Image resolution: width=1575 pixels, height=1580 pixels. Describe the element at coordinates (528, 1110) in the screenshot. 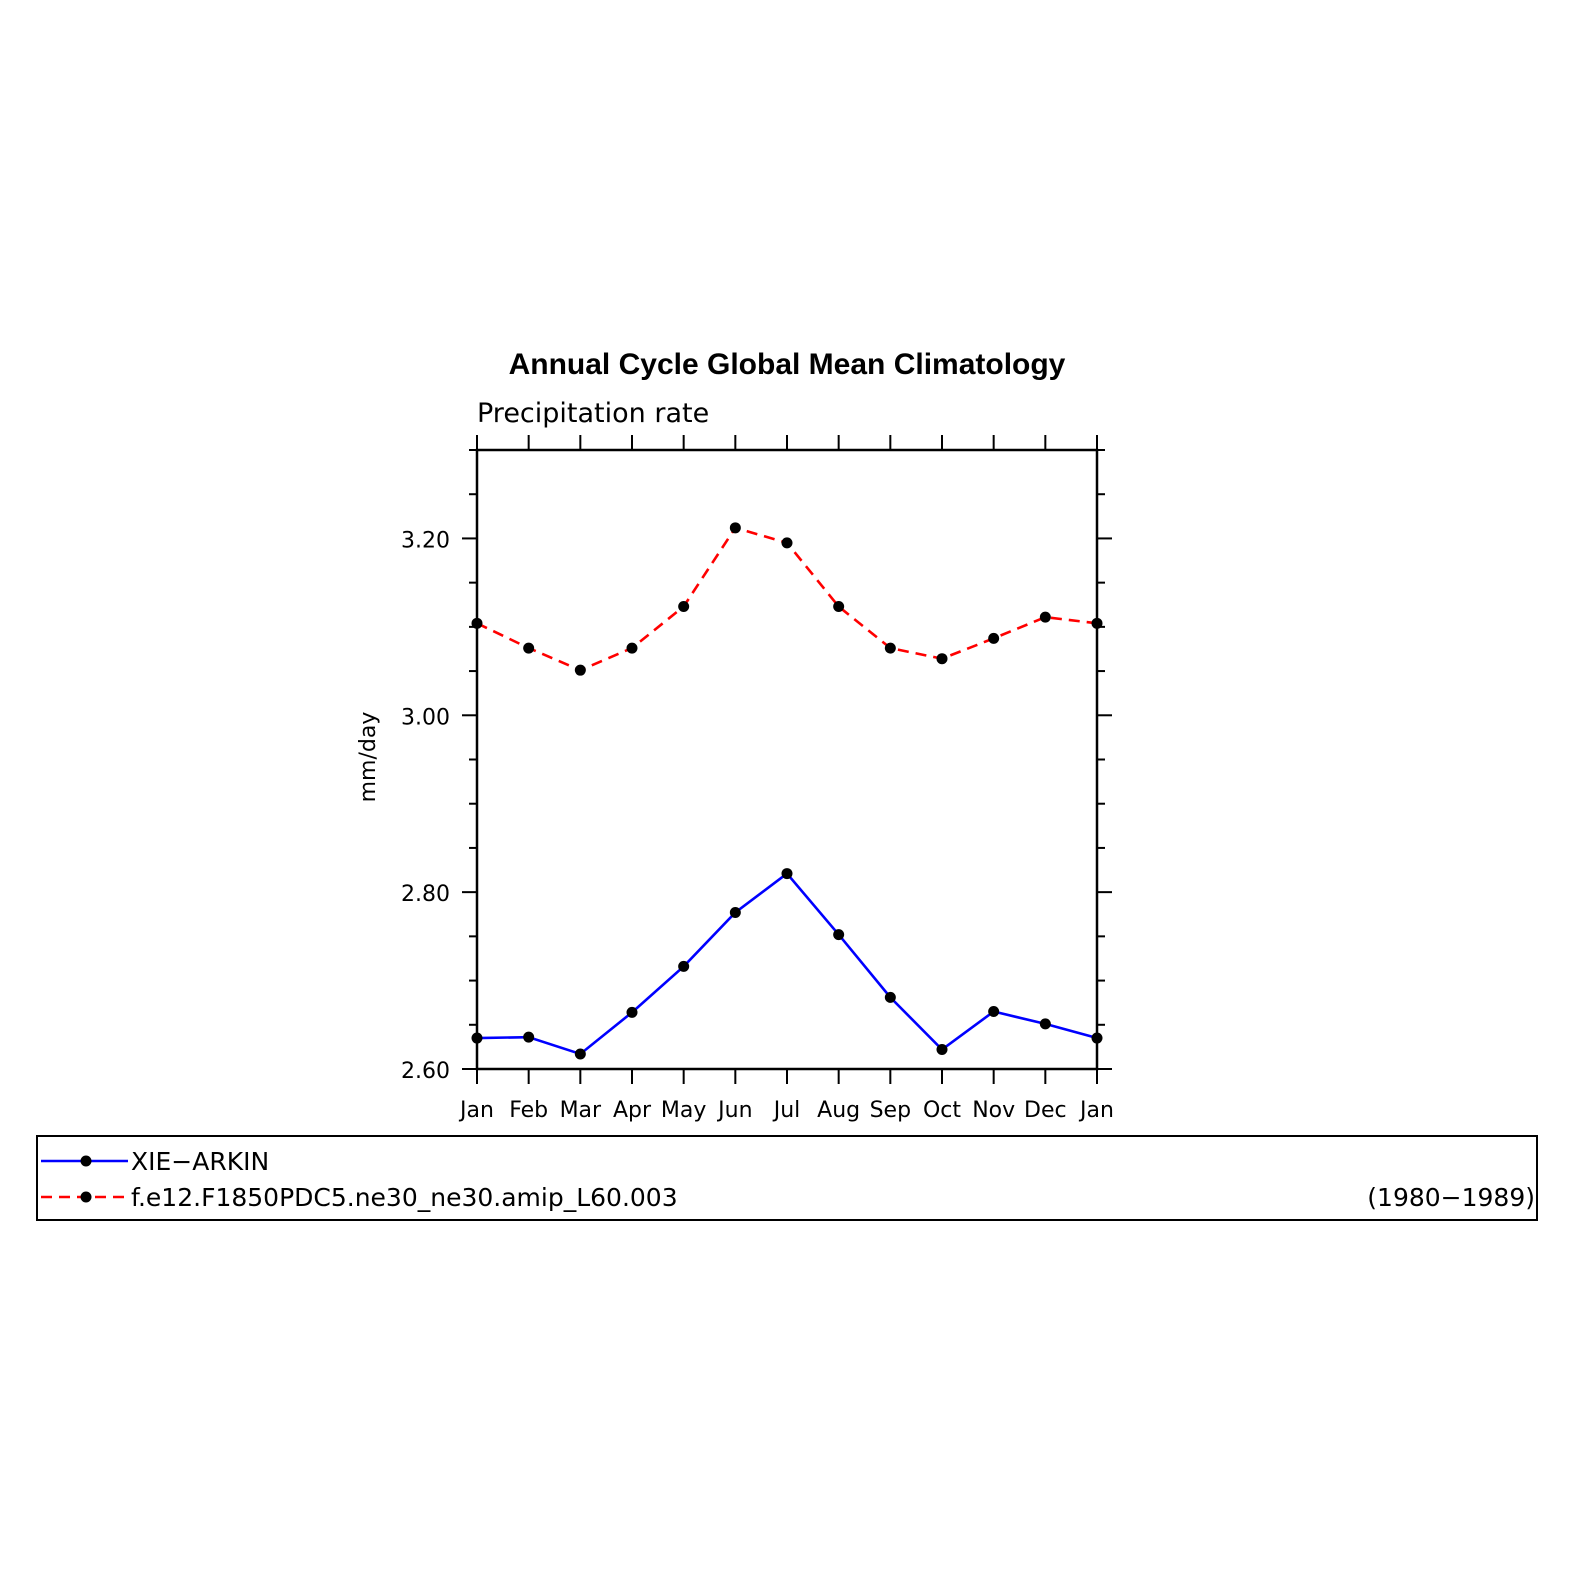

I see `x-tick-label: Feb` at that location.